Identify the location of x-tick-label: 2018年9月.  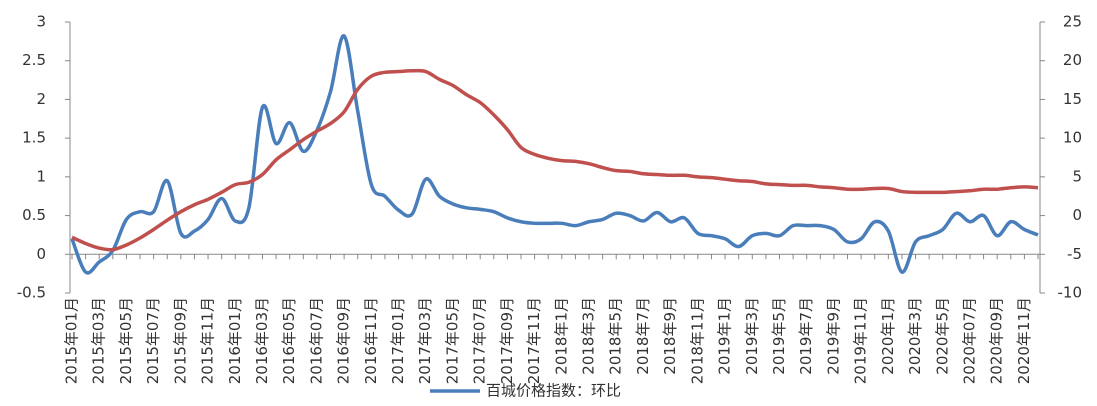
(670, 336).